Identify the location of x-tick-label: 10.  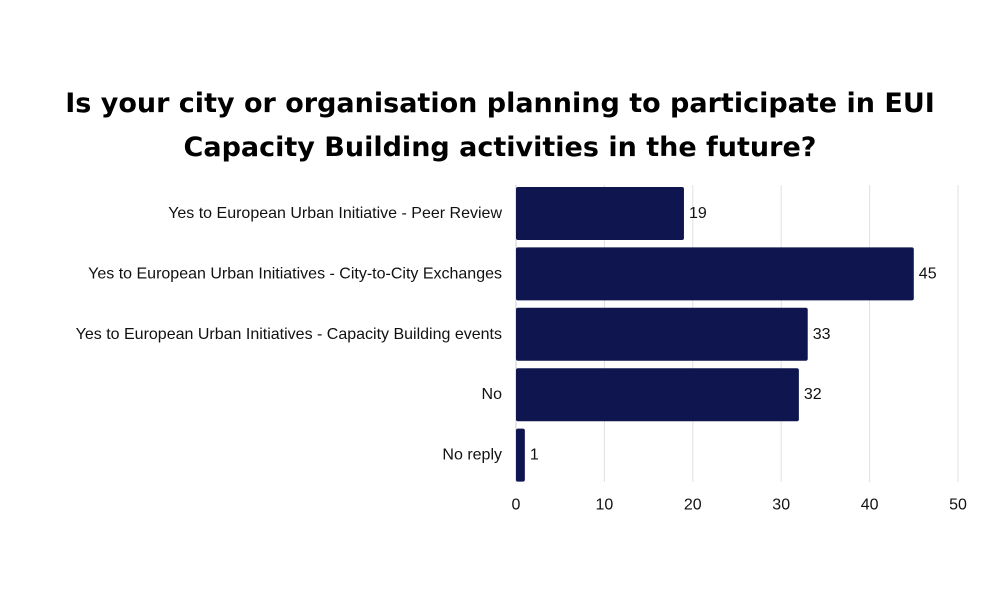
(605, 505).